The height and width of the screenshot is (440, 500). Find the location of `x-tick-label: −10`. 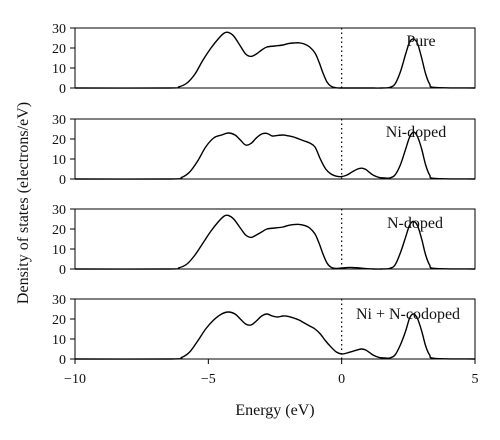

x-tick-label: −10 is located at coordinates (75, 379).